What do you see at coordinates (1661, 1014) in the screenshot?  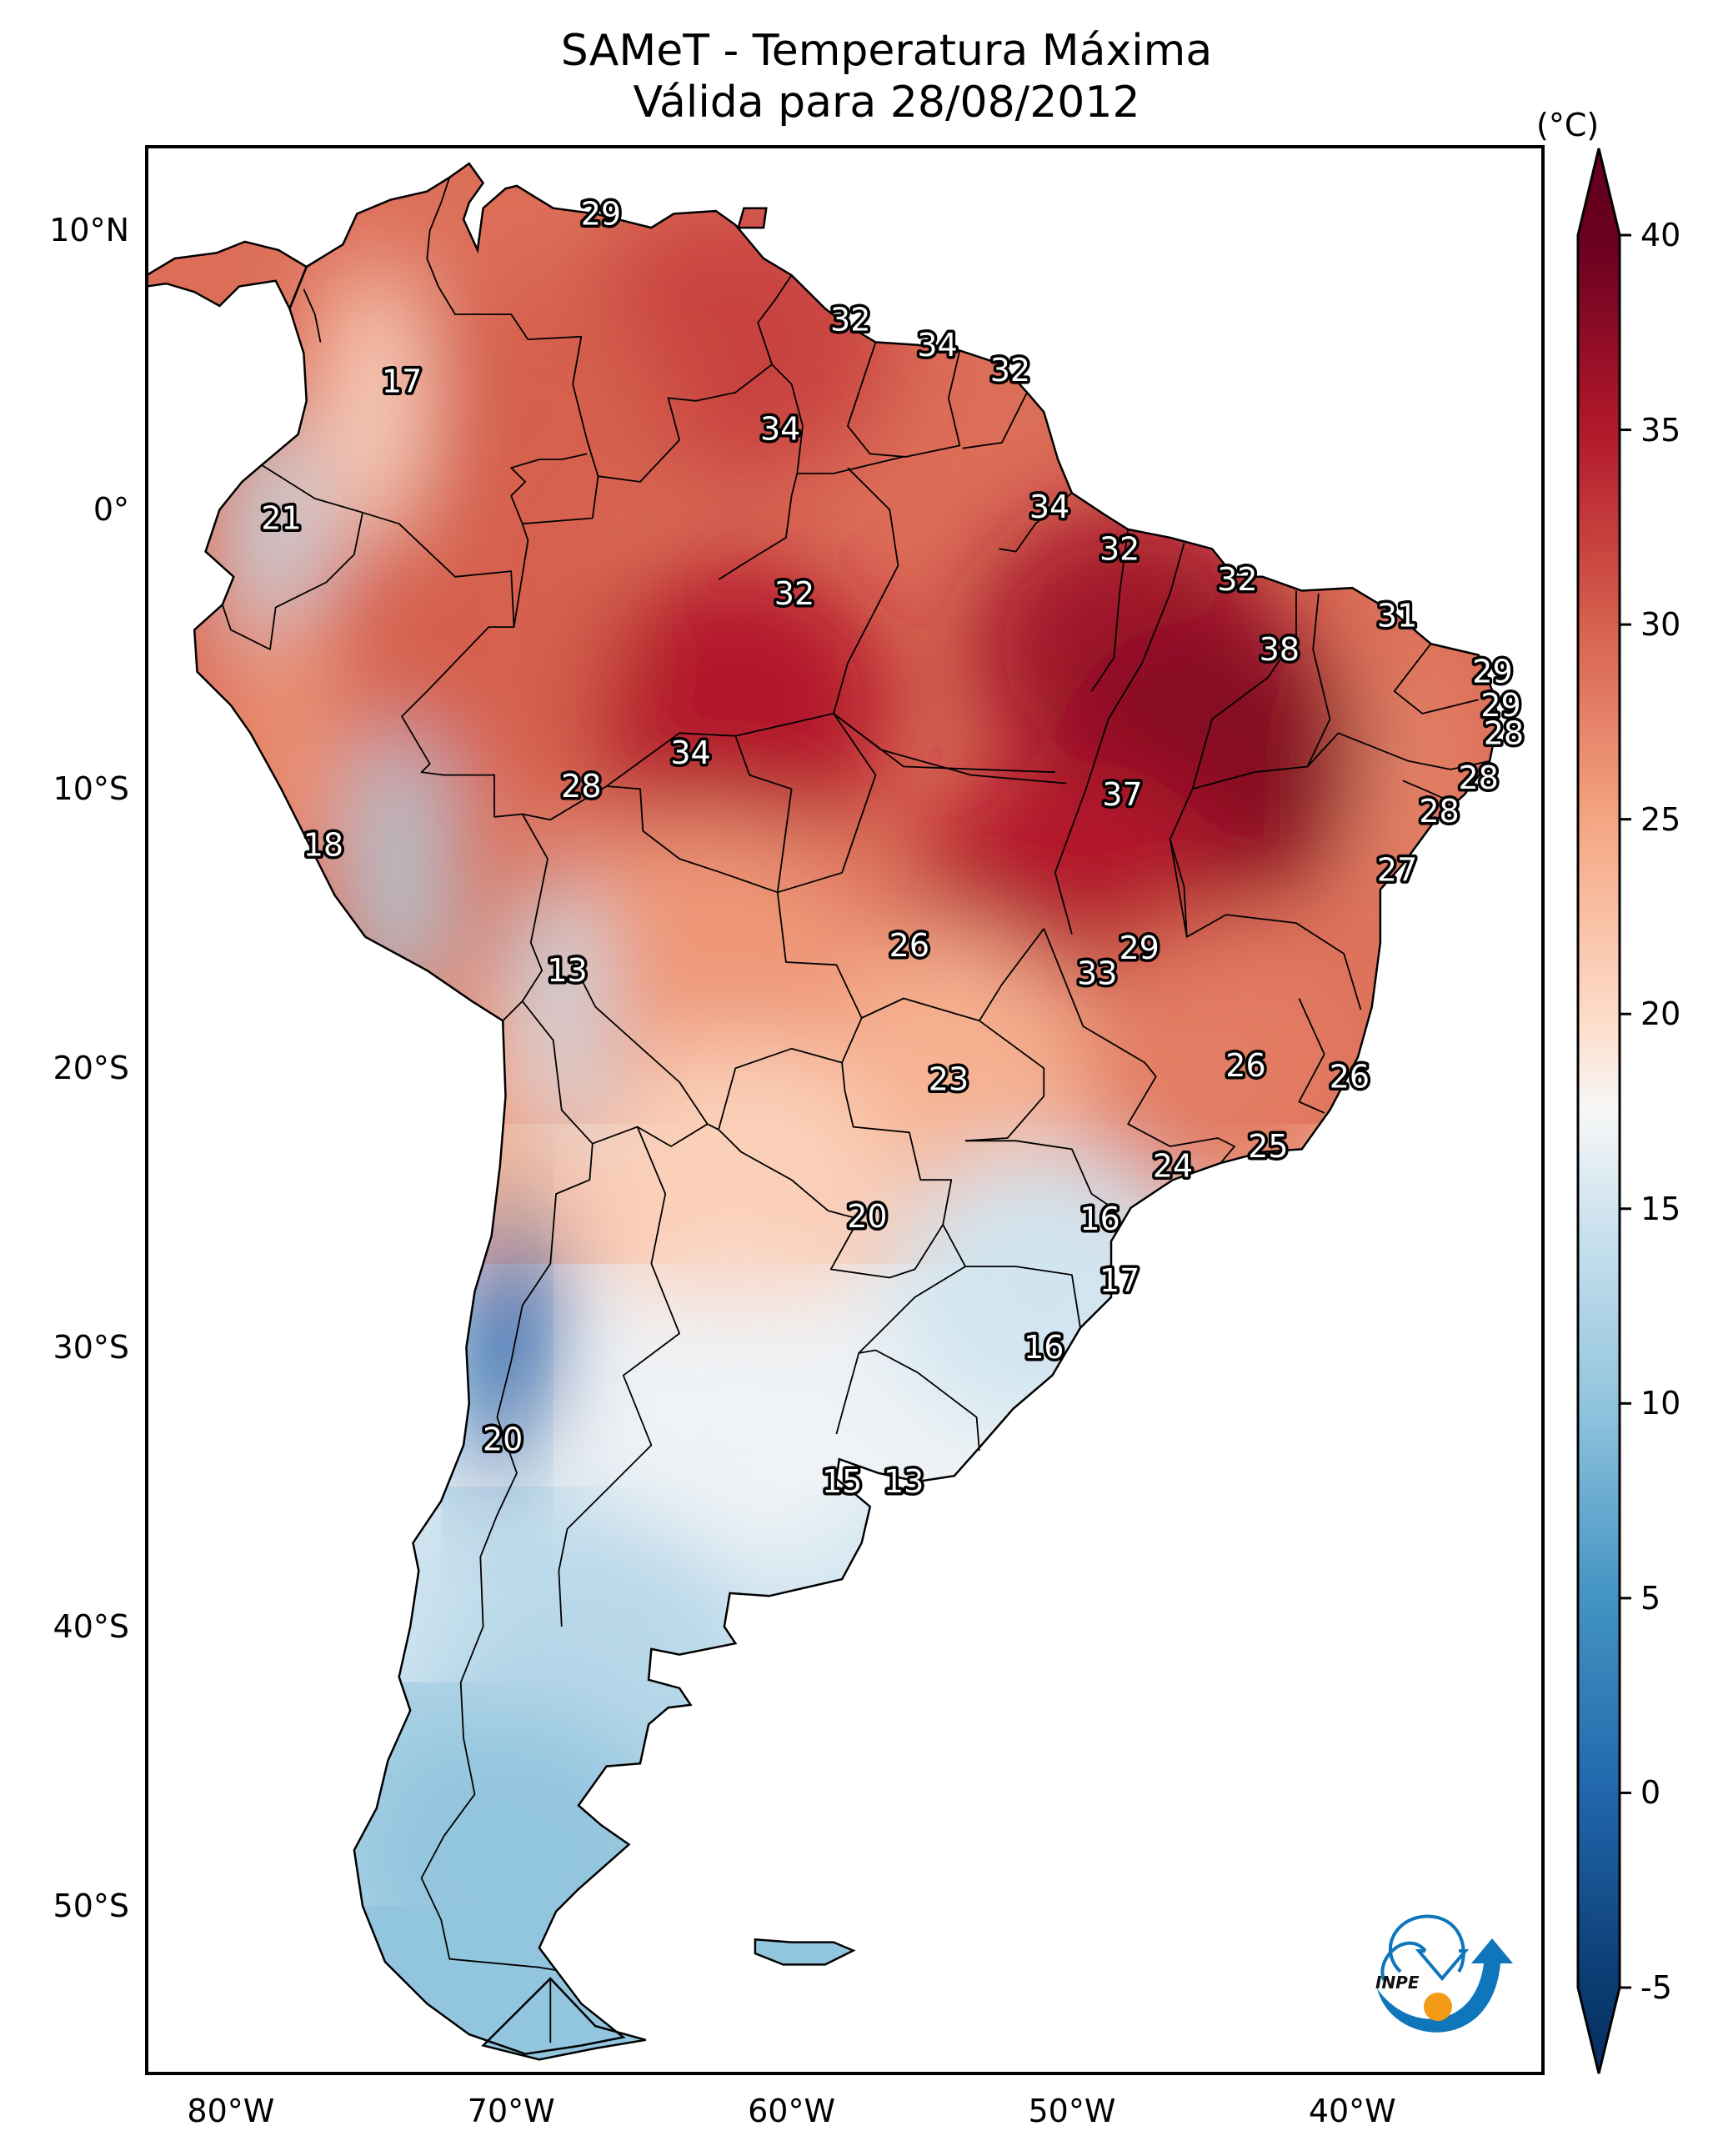 I see `colorbar-tick-label: 20` at bounding box center [1661, 1014].